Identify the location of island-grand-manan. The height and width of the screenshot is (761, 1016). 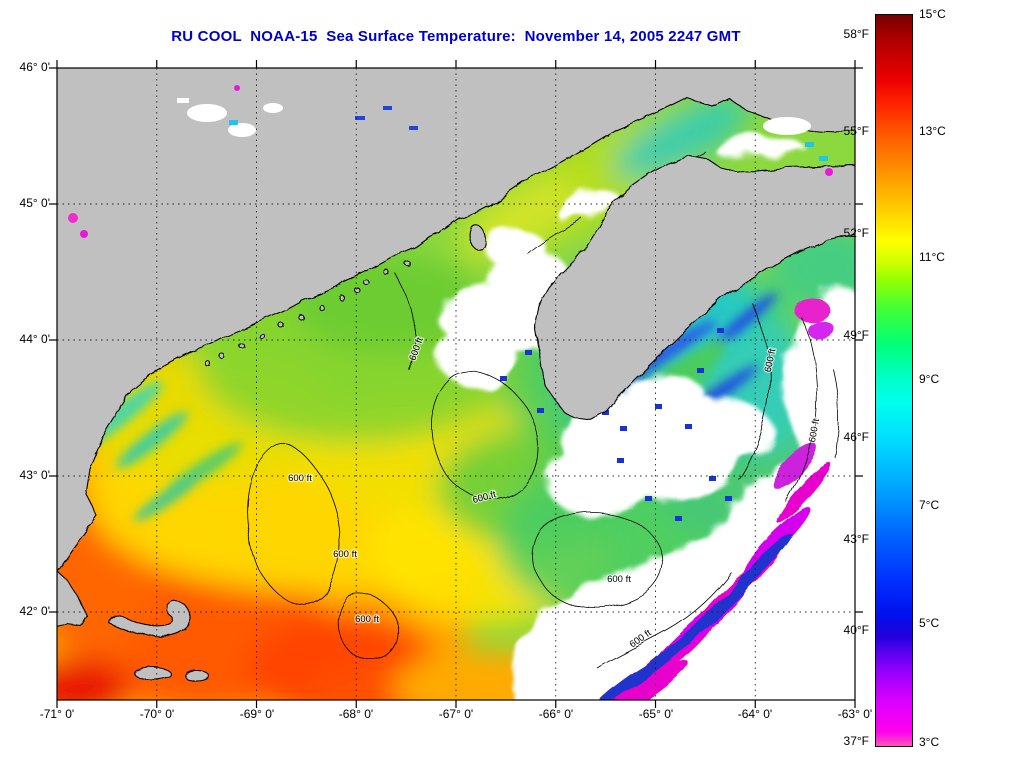
(478, 238).